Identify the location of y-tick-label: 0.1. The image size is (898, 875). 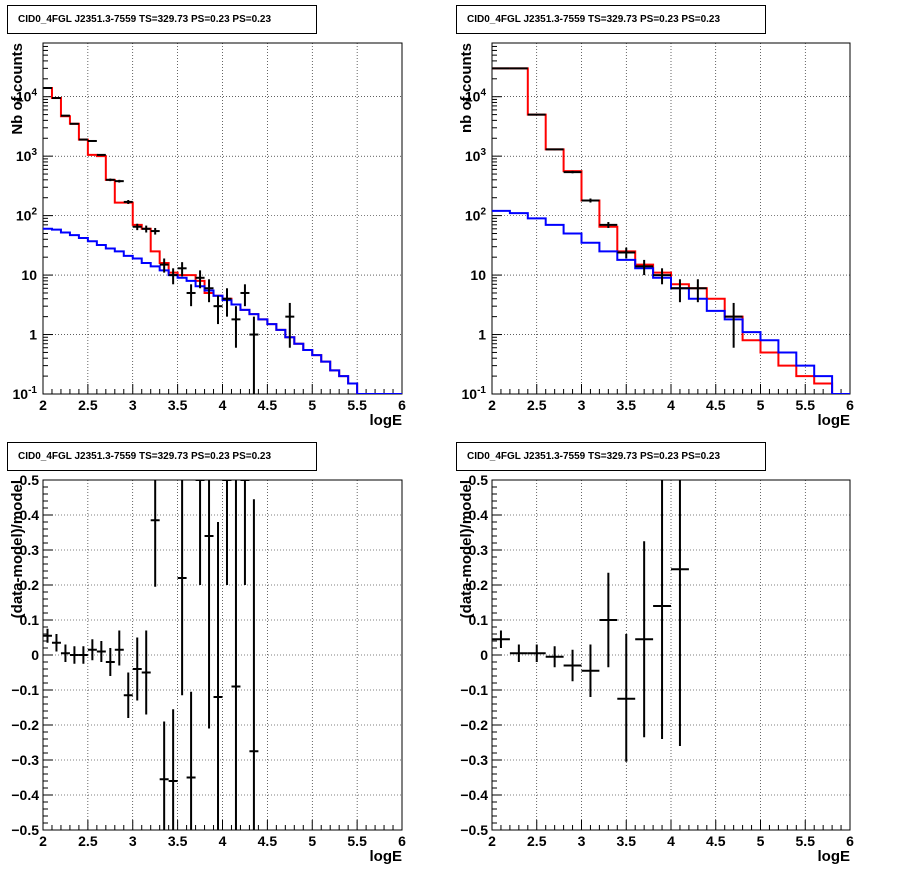
(30, 620).